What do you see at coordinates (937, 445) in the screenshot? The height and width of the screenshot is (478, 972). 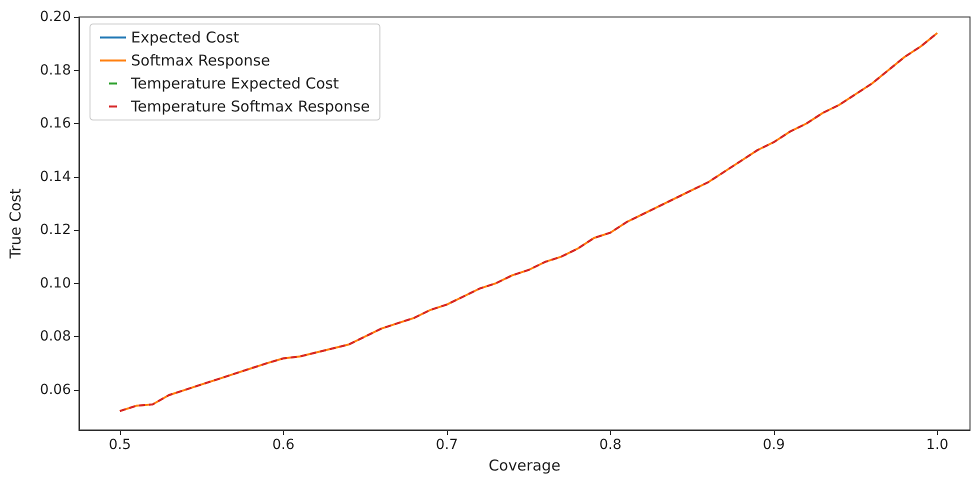 I see `x-tick-label: 1.0` at bounding box center [937, 445].